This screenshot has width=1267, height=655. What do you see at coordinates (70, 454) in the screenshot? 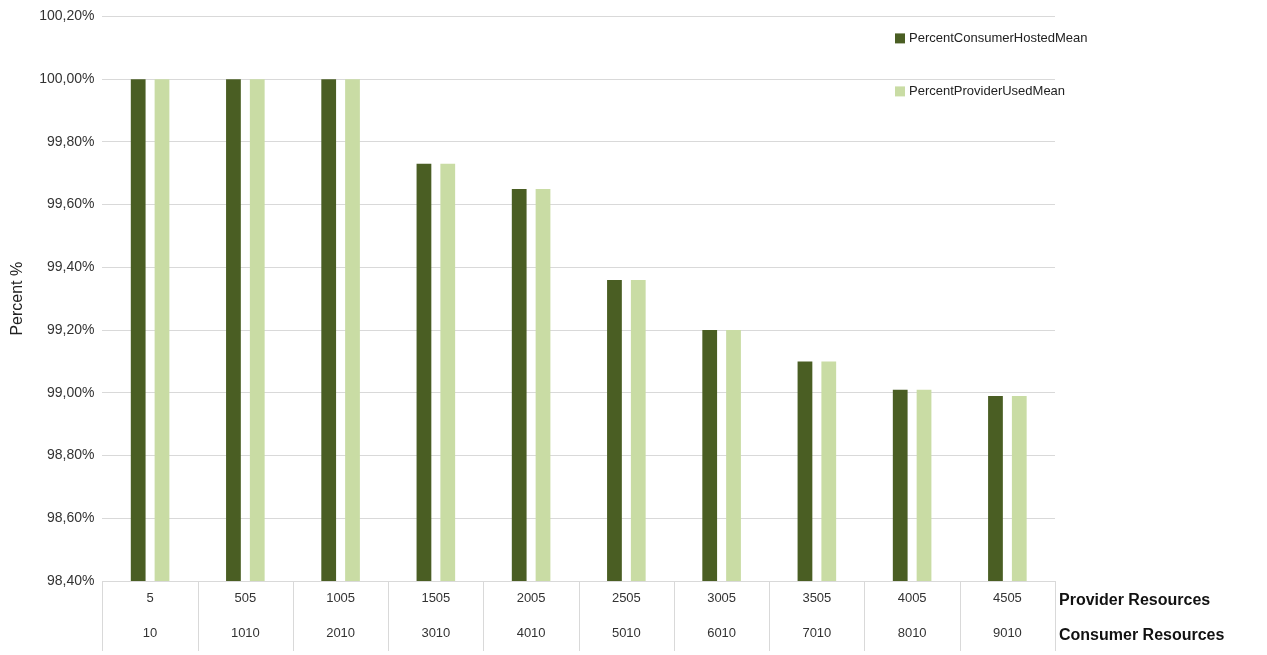
I see `y-tick-label: 98,80%` at bounding box center [70, 454].